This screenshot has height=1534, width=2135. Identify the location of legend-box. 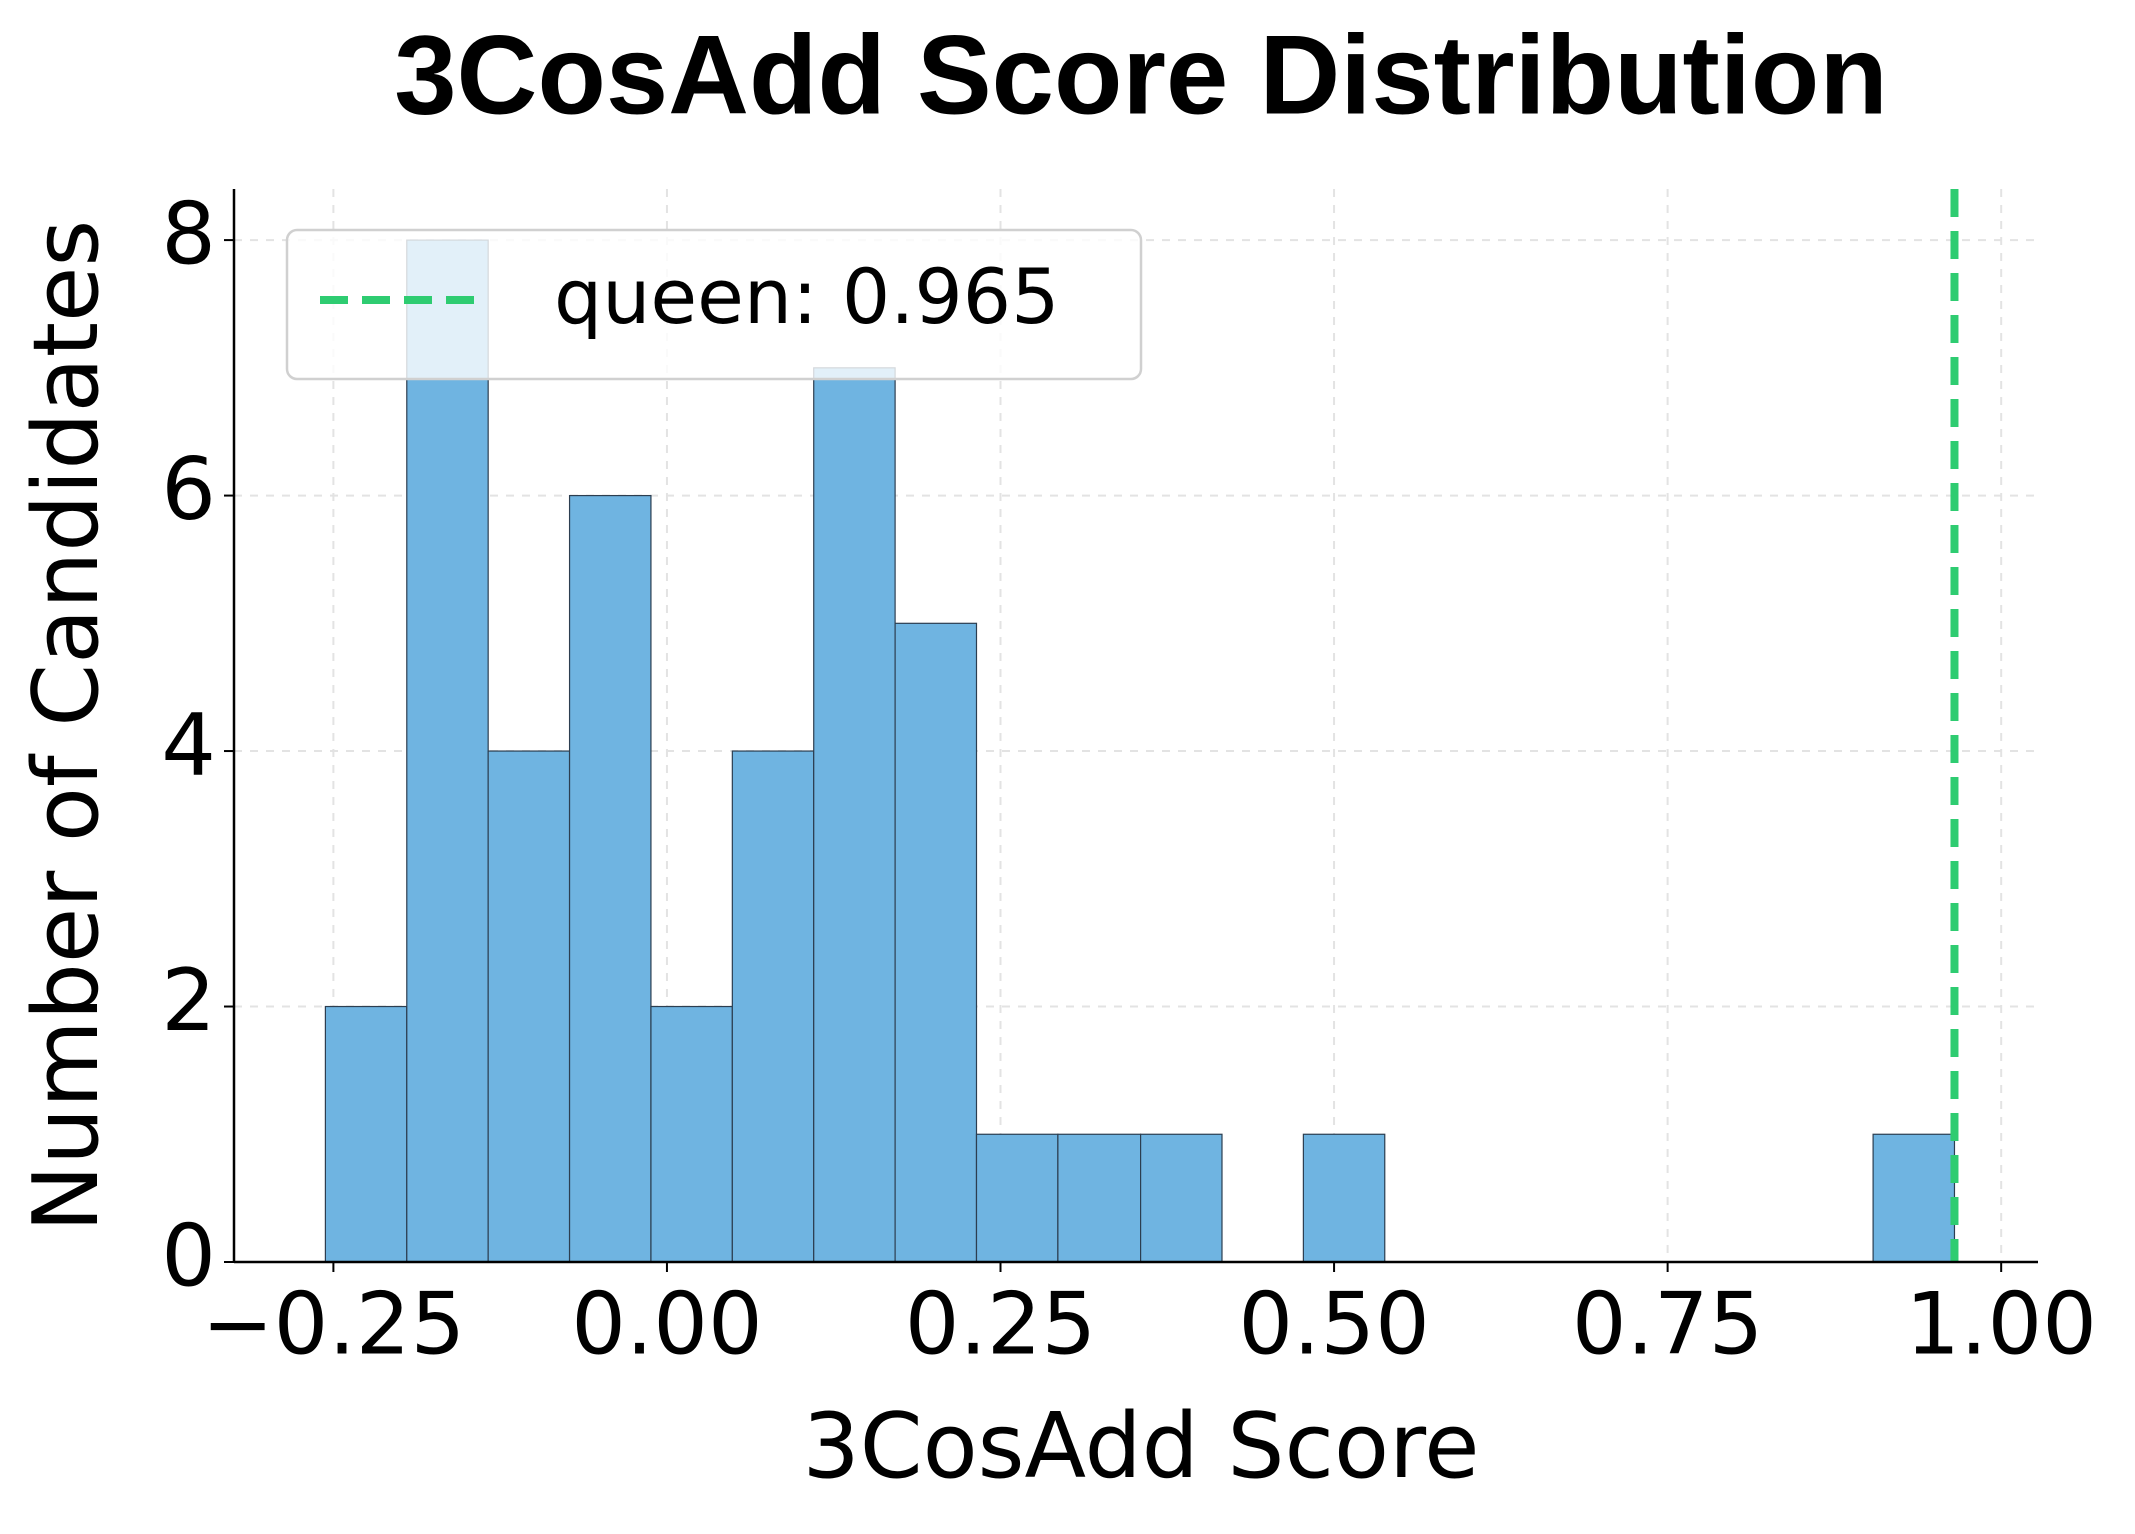
(714, 304).